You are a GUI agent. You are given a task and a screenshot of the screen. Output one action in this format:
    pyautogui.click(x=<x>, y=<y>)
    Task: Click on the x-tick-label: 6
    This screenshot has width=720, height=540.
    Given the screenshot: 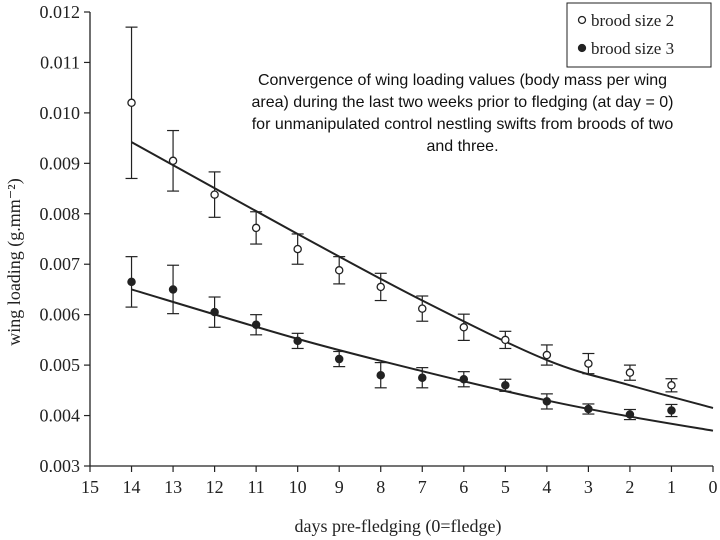 What is the action you would take?
    pyautogui.click(x=463, y=487)
    